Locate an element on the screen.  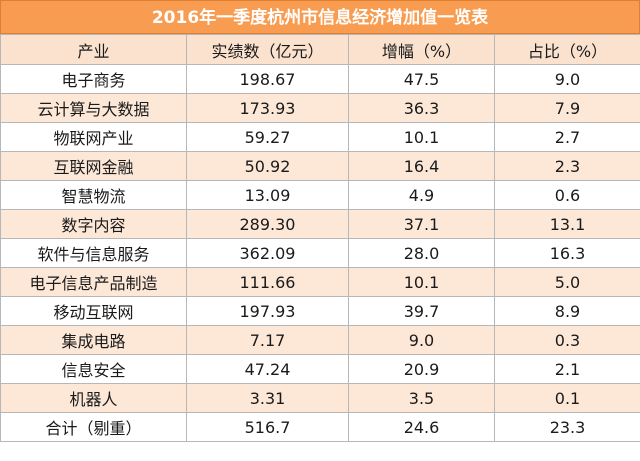
cell-growth: 37.1 is located at coordinates (421, 224).